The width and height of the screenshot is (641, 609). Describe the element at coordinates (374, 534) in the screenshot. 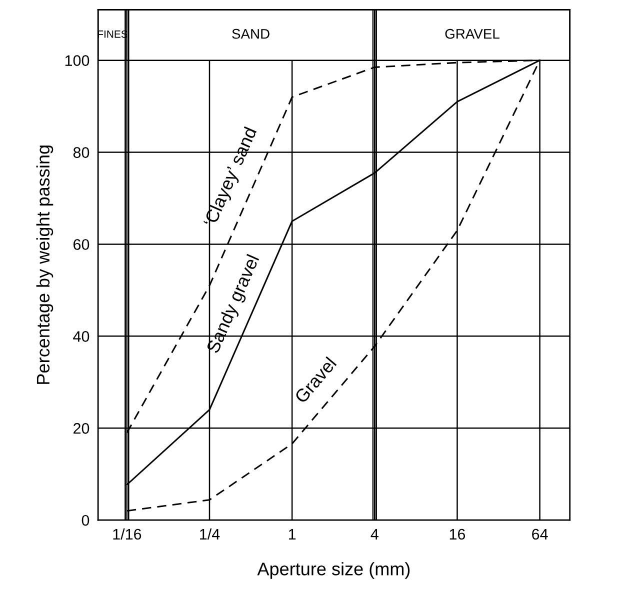

I see `x-tick-label: 4` at that location.